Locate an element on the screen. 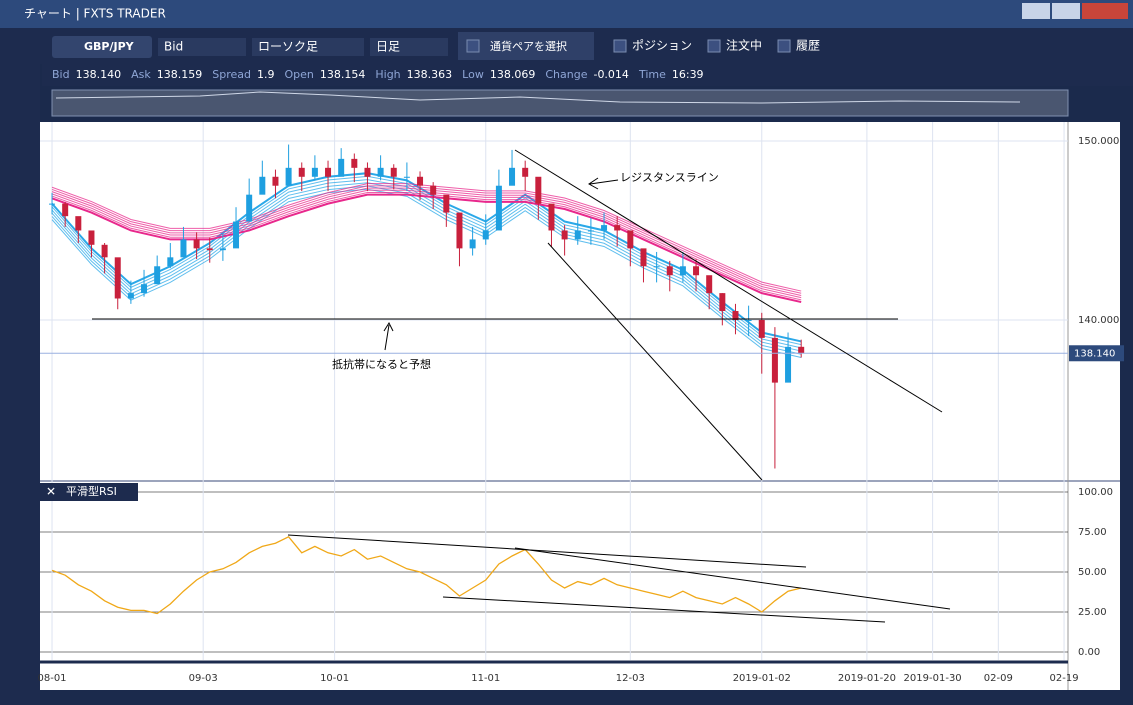  y-tick-label: 140.000 is located at coordinates (1098, 320).